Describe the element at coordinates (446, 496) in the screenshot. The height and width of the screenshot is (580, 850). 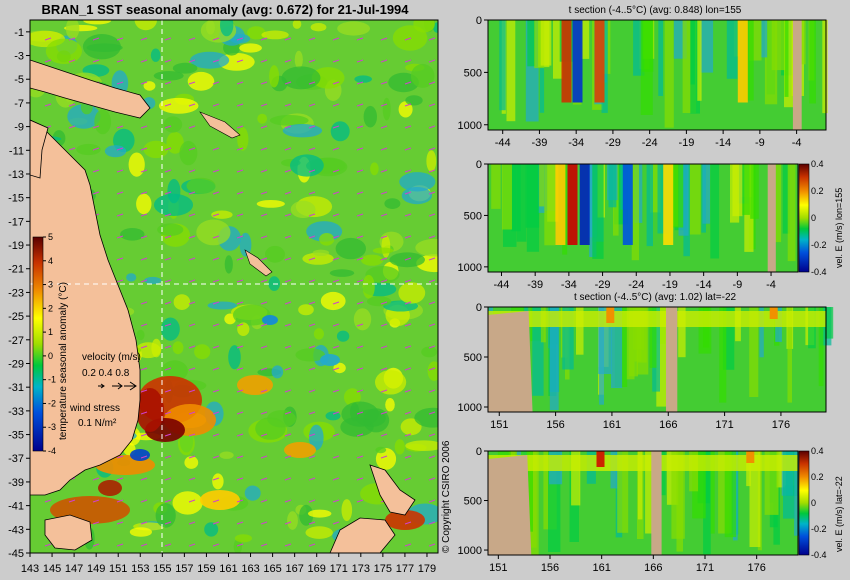
I see `copyright-note: © Copyright CSIRO 2006` at that location.